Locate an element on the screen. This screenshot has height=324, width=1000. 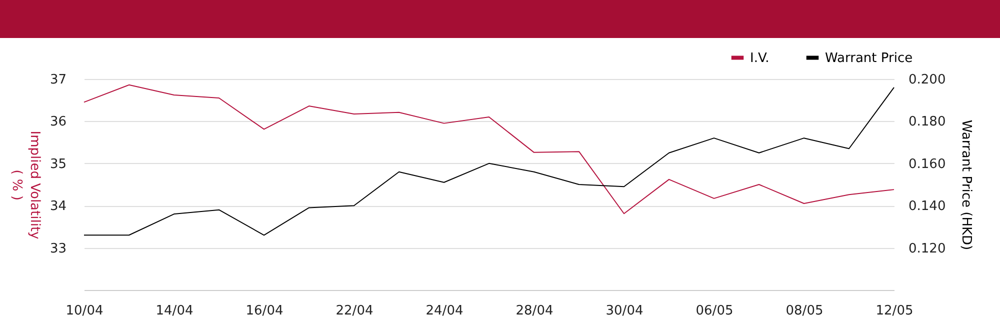
x-tick-label: 22/04 is located at coordinates (355, 311).